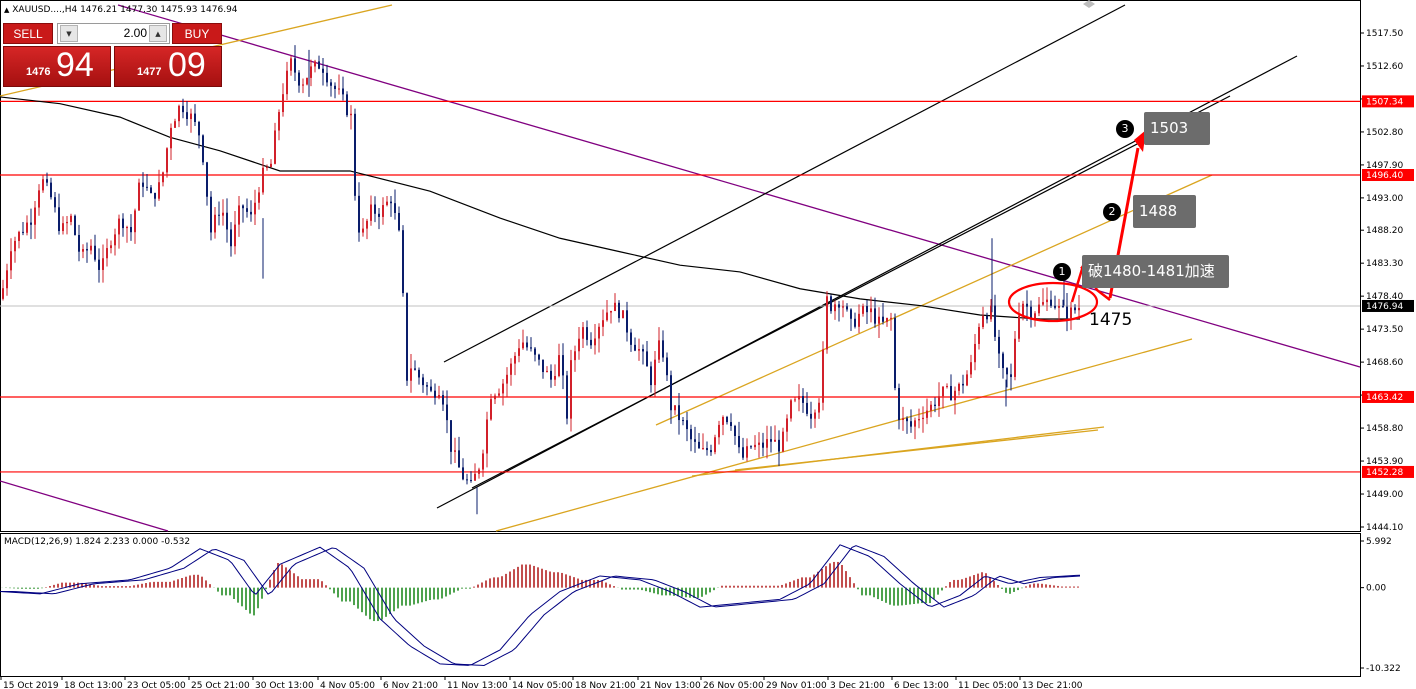 The width and height of the screenshot is (1416, 689). I want to click on support-level-label: 1475, so click(1111, 320).